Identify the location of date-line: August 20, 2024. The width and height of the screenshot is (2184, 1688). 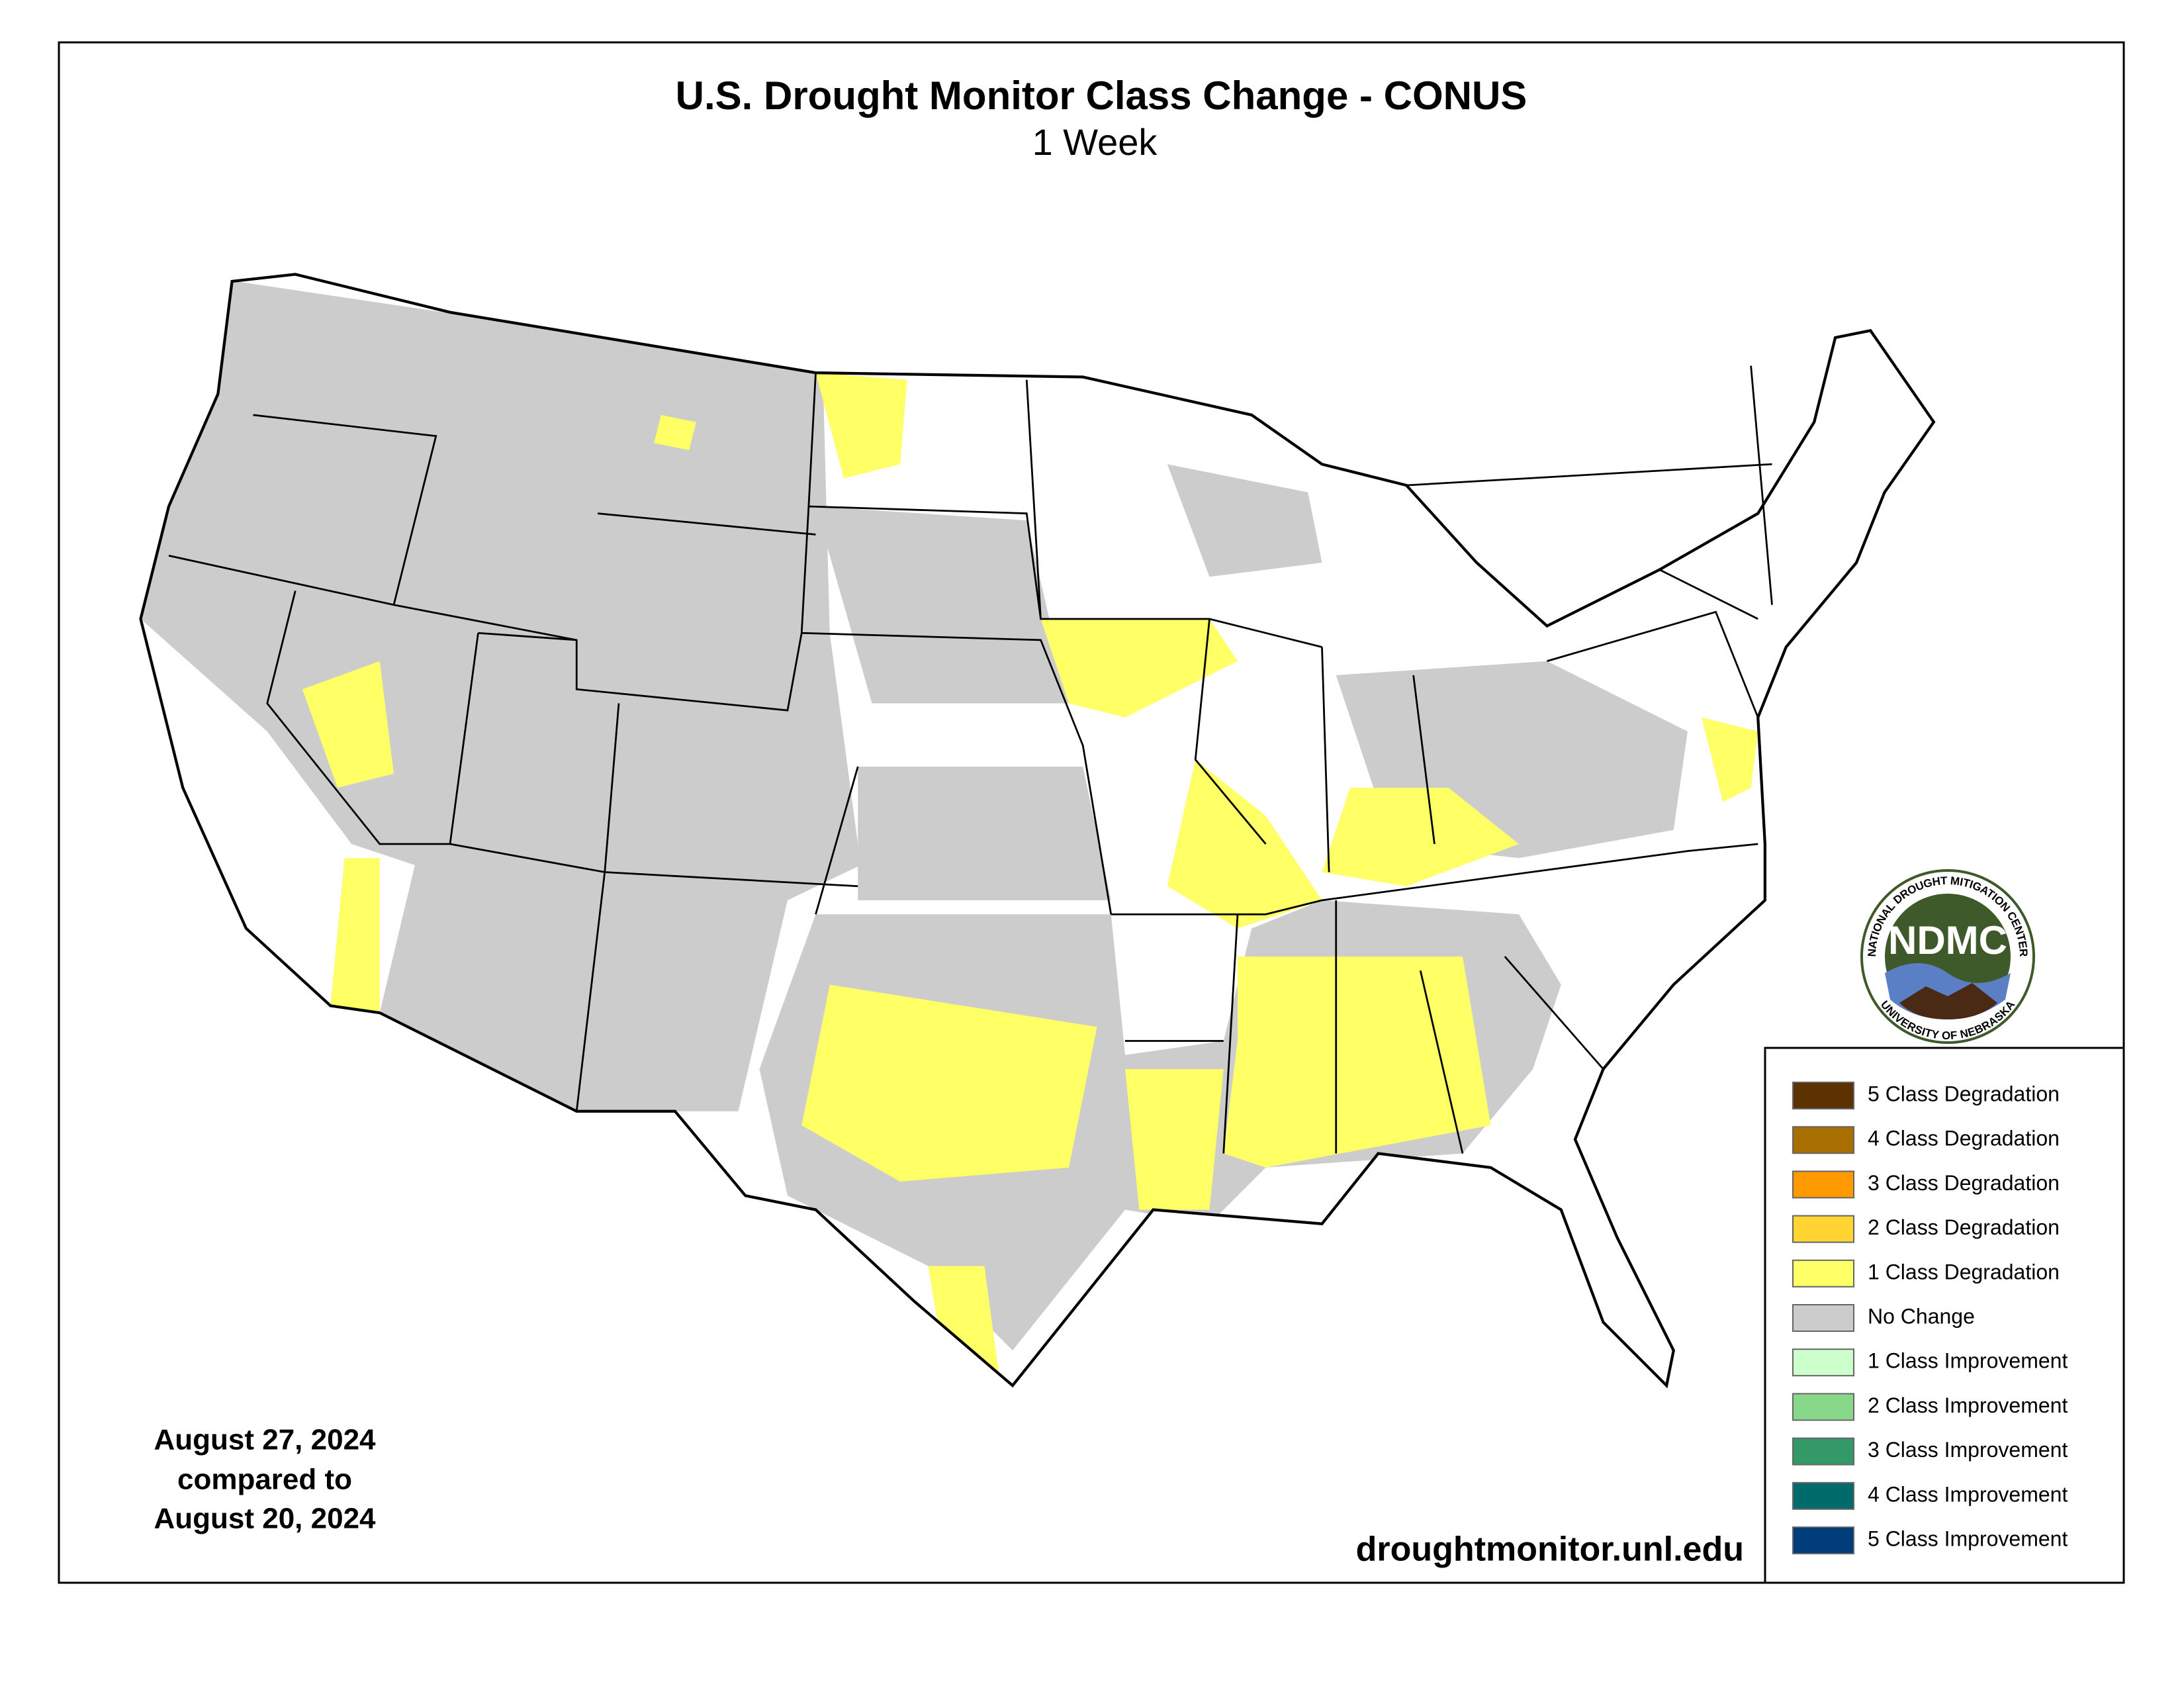
(265, 1519).